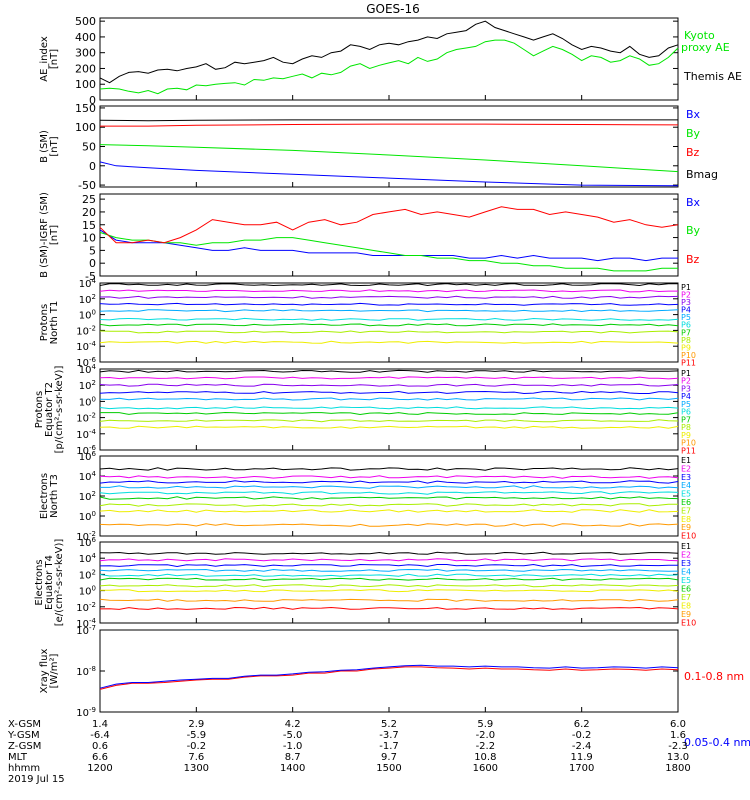 This screenshot has height=800, width=750. What do you see at coordinates (196, 757) in the screenshot?
I see `x-tick-value: 7.6` at bounding box center [196, 757].